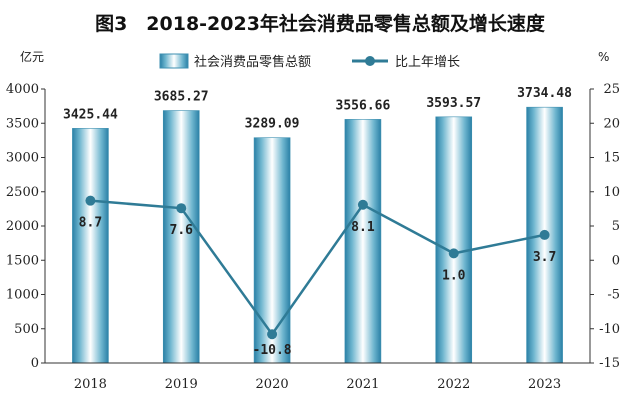  I want to click on left-tick-label: 3000, so click(22, 158).